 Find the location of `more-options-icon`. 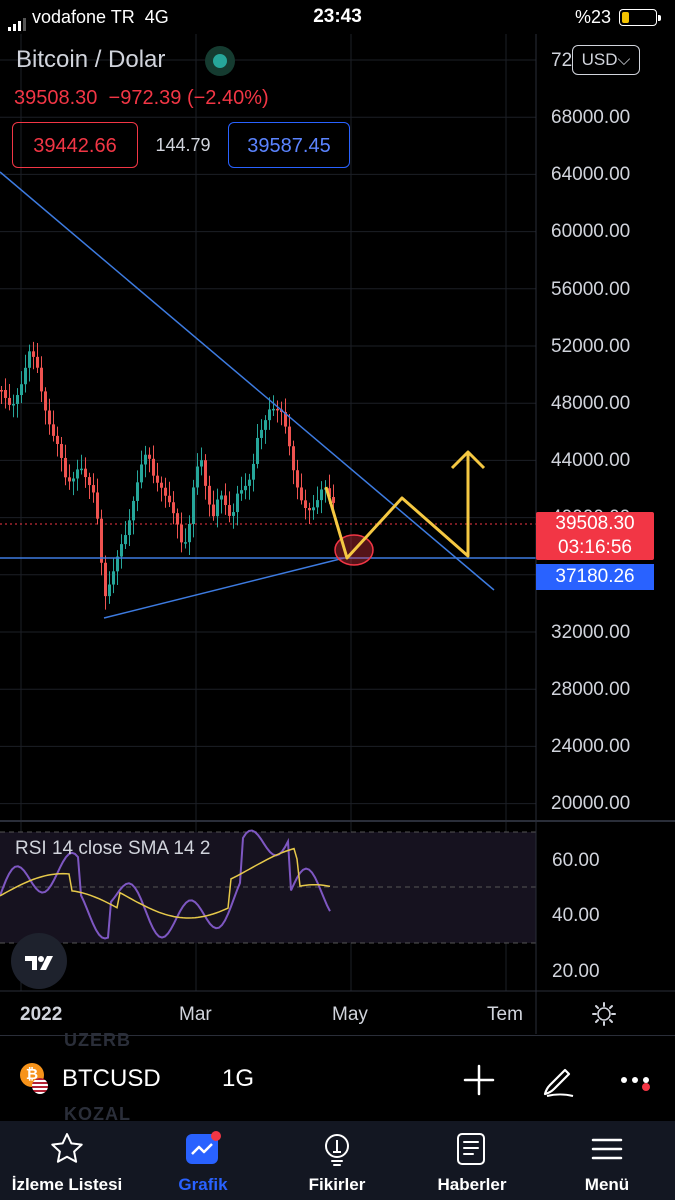

more-options-icon is located at coordinates (636, 1080).